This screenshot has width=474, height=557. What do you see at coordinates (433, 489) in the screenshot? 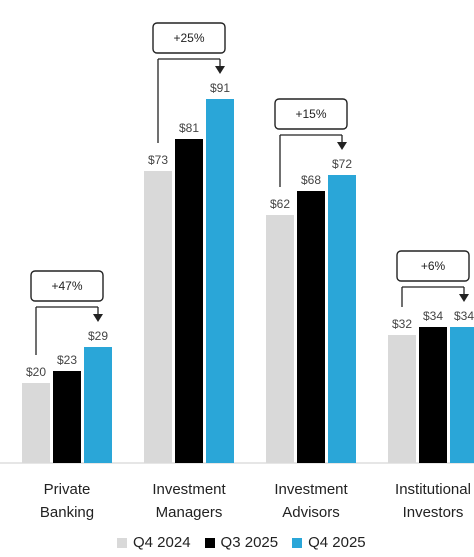
I see `category-label: Institutional` at bounding box center [433, 489].